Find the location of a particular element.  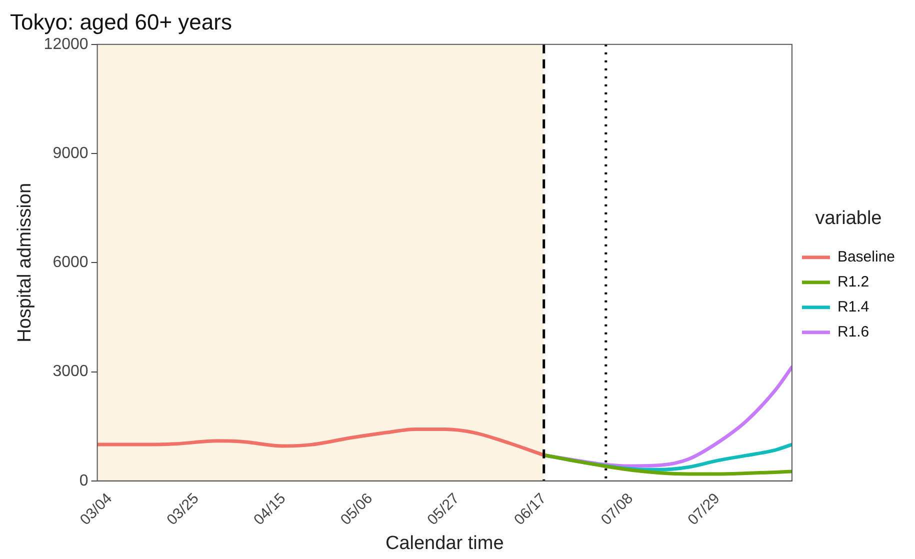

y-tick-label: 3000 is located at coordinates (70, 371).